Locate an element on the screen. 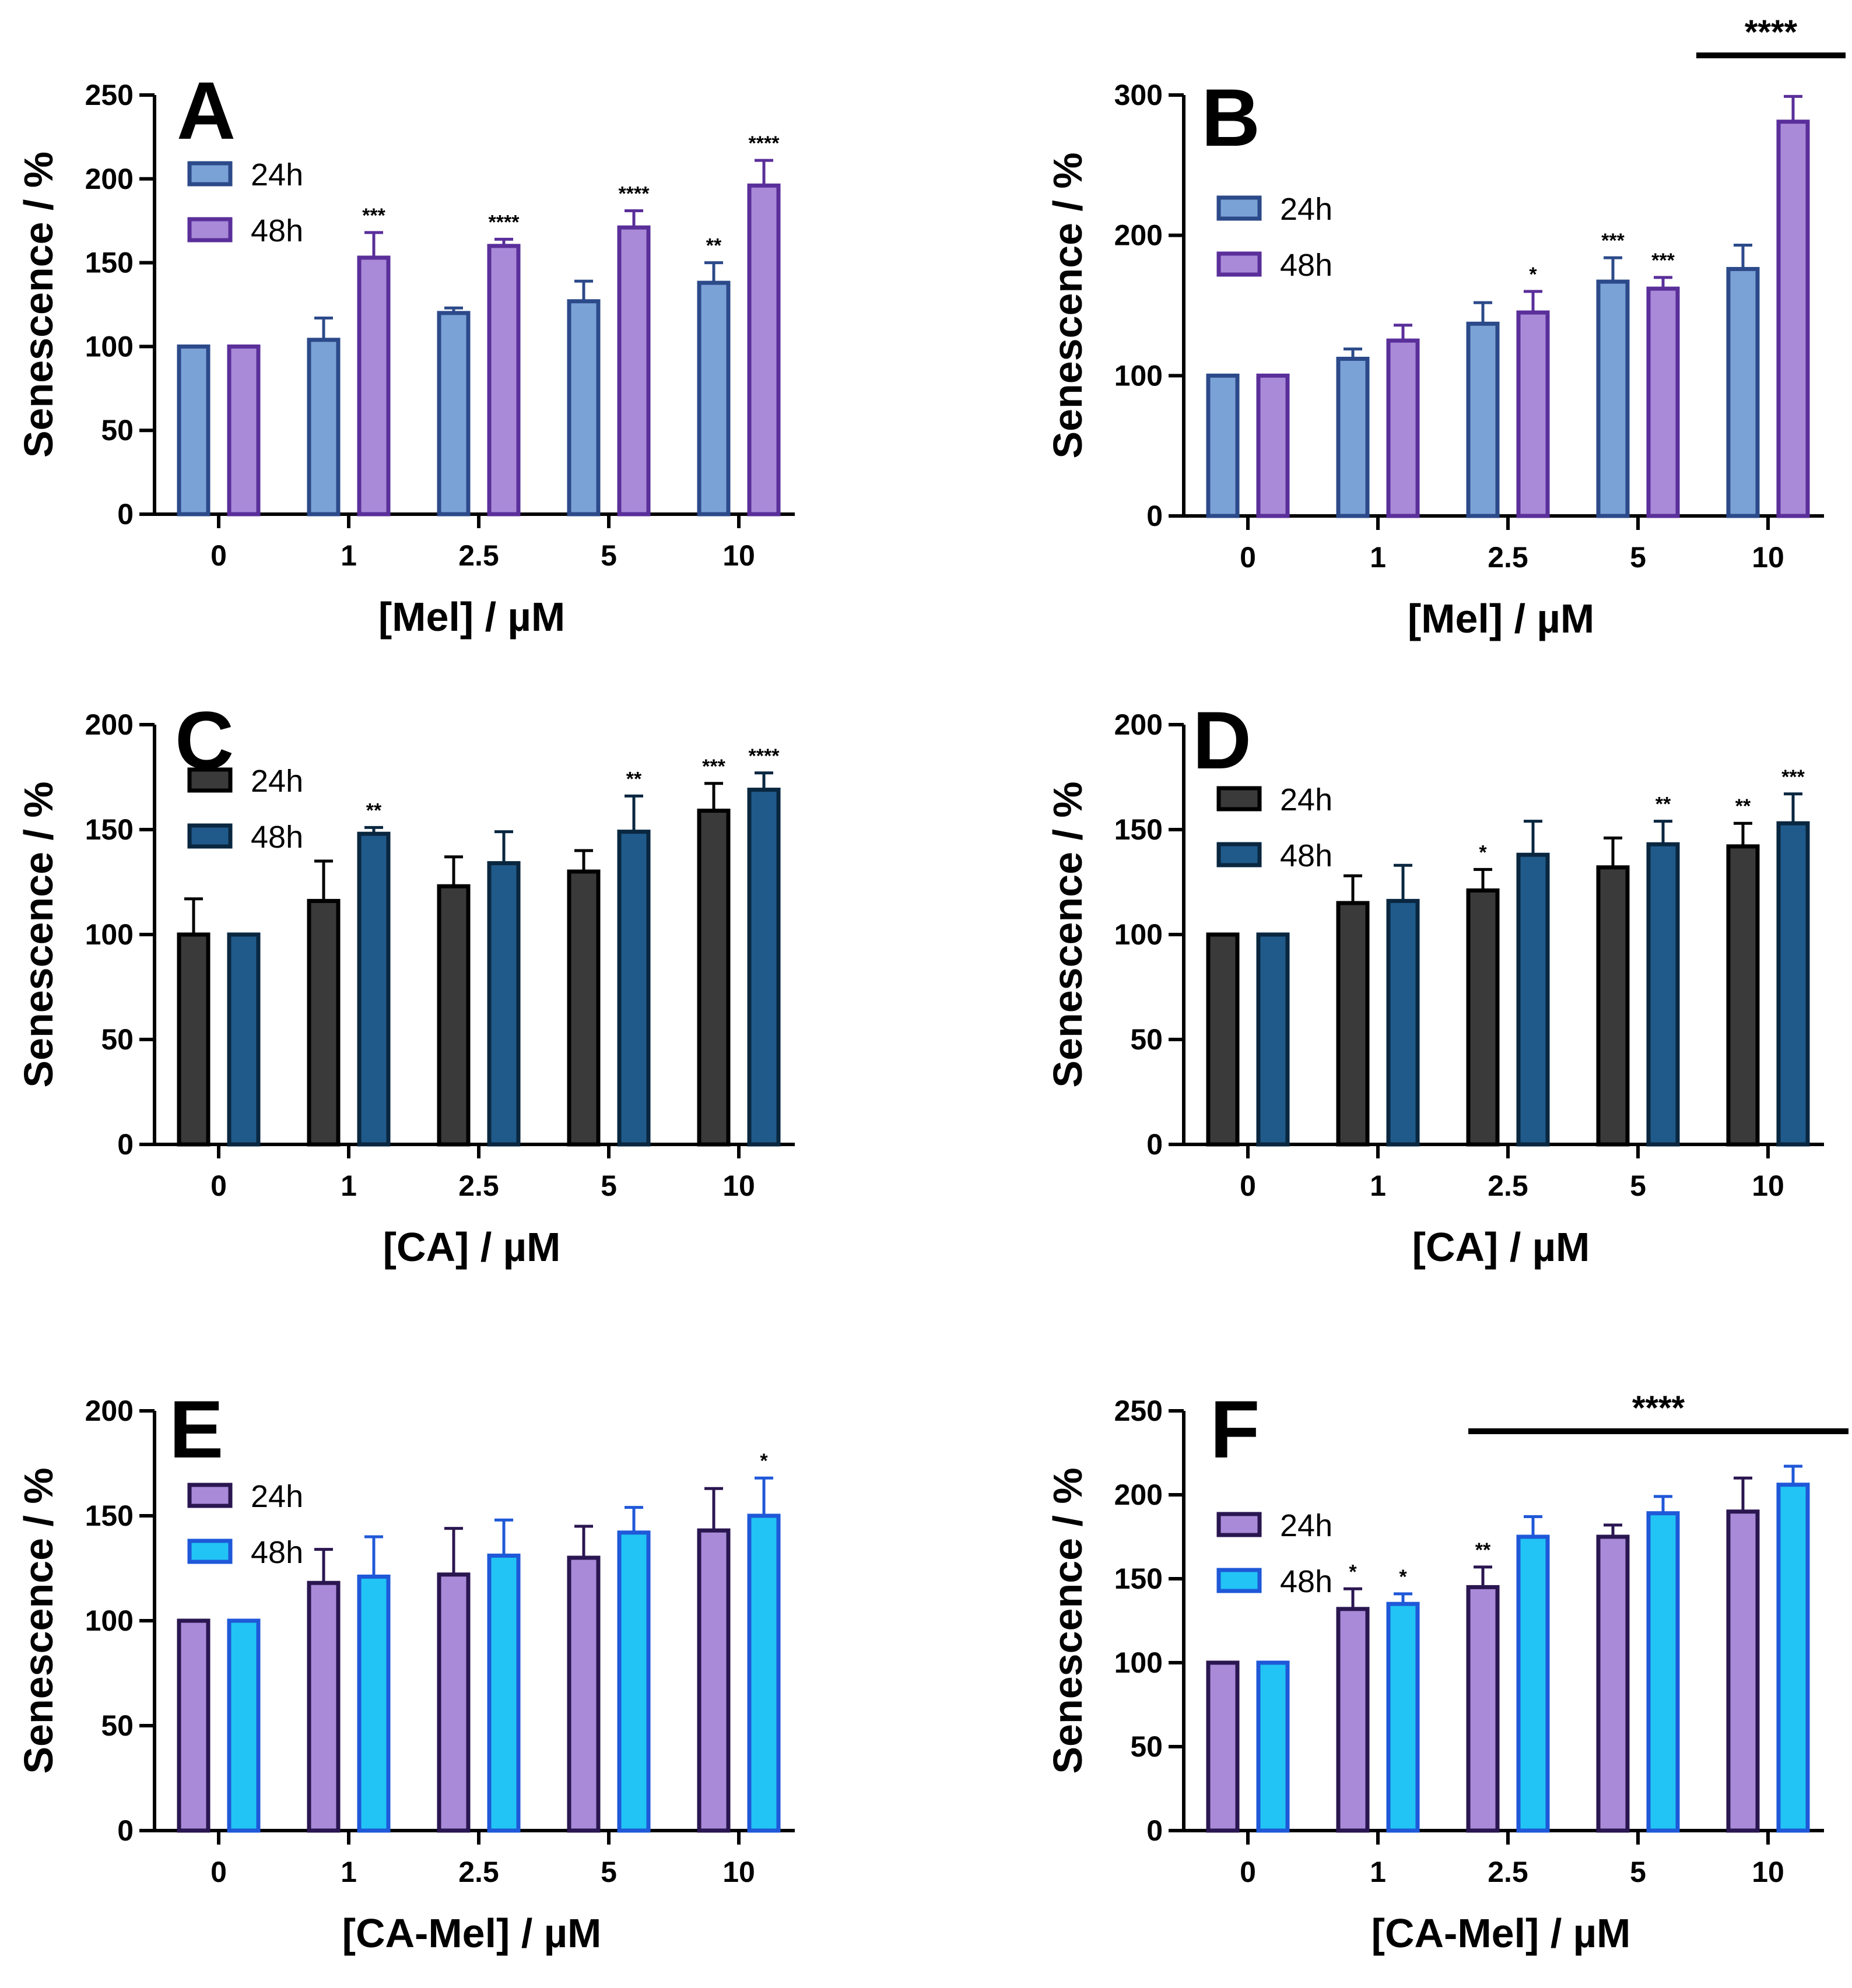 The image size is (1852, 1988). x-axis-title: [CA] / µM is located at coordinates (1501, 1247).